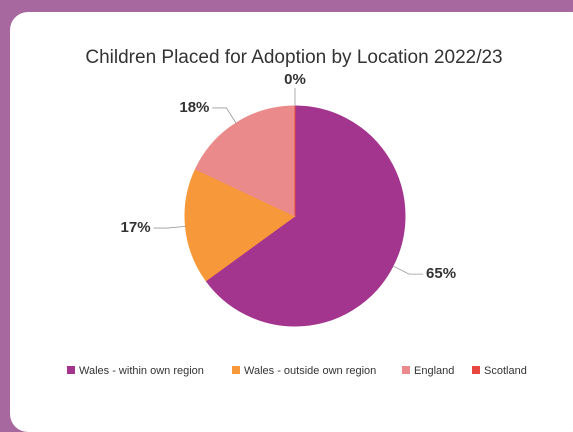 Image resolution: width=573 pixels, height=432 pixels. I want to click on legend-label: Wales - within own region, so click(141, 371).